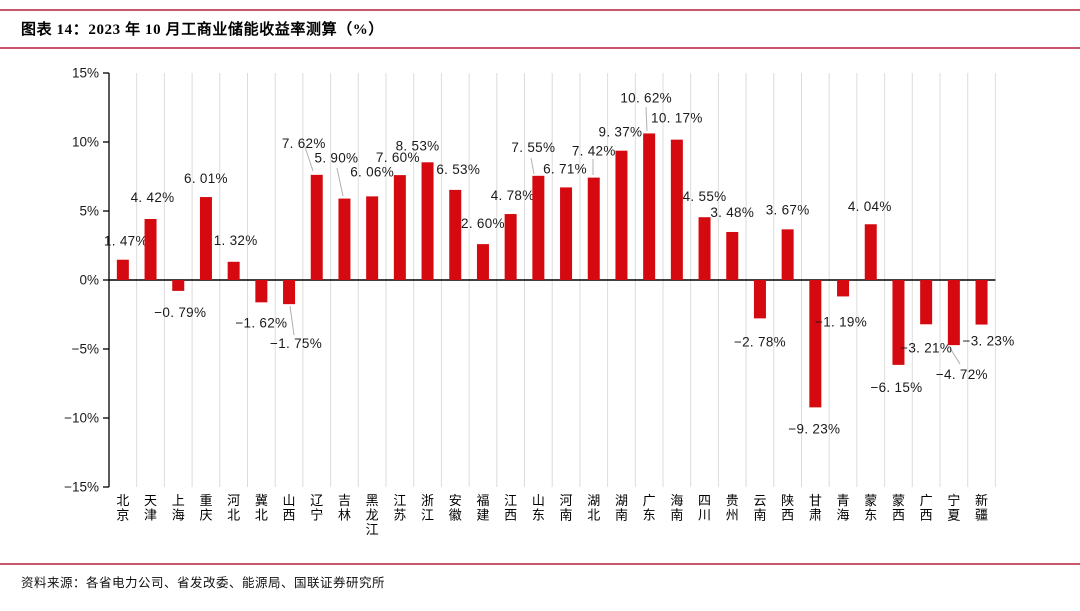 The height and width of the screenshot is (611, 1080). What do you see at coordinates (732, 508) in the screenshot?
I see `x-tick-label: 贵州` at bounding box center [732, 508].